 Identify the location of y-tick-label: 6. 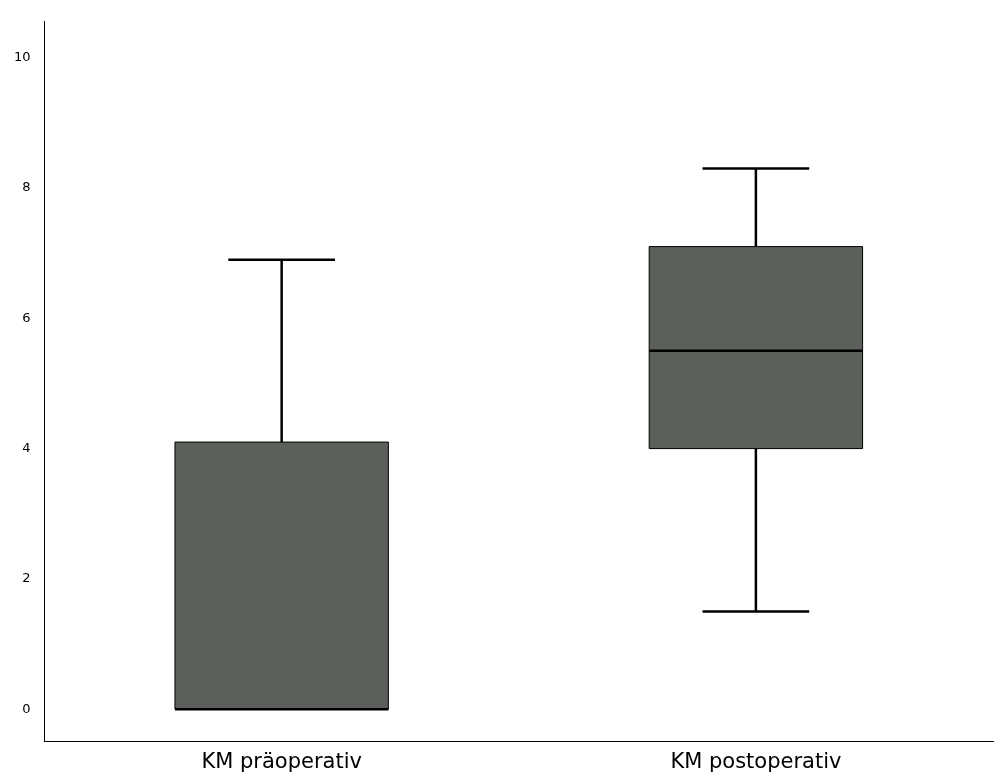
(26, 317).